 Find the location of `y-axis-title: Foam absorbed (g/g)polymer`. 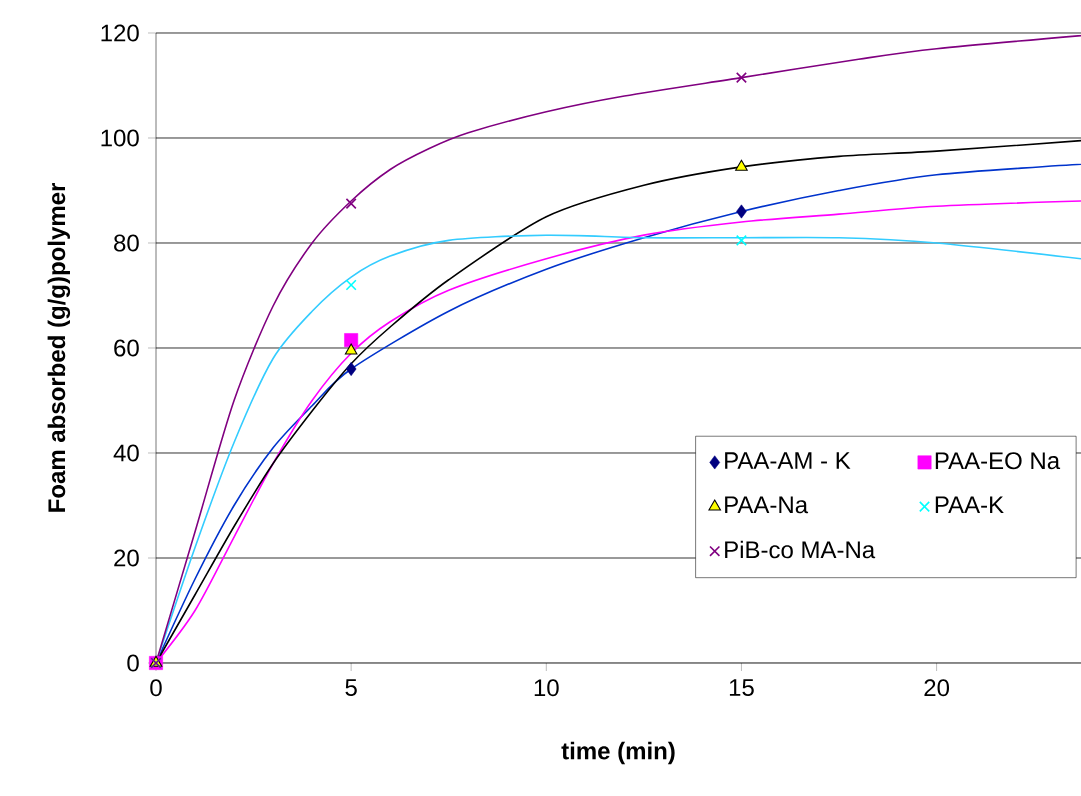

y-axis-title: Foam absorbed (g/g)polymer is located at coordinates (59, 347).